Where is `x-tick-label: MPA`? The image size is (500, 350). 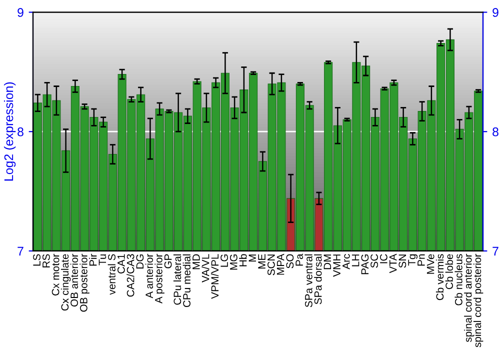 x-tick-label: MPA is located at coordinates (280, 264).